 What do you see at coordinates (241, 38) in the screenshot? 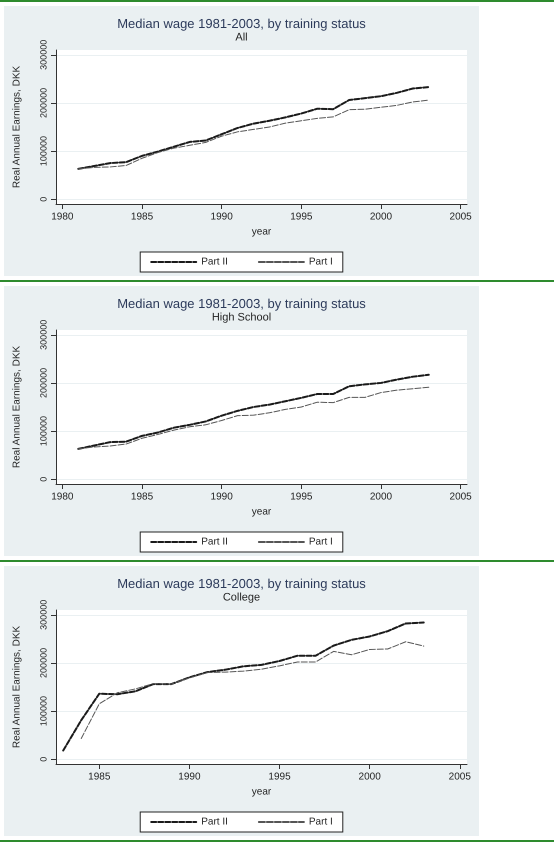
I see `chart-subtitle: All` at bounding box center [241, 38].